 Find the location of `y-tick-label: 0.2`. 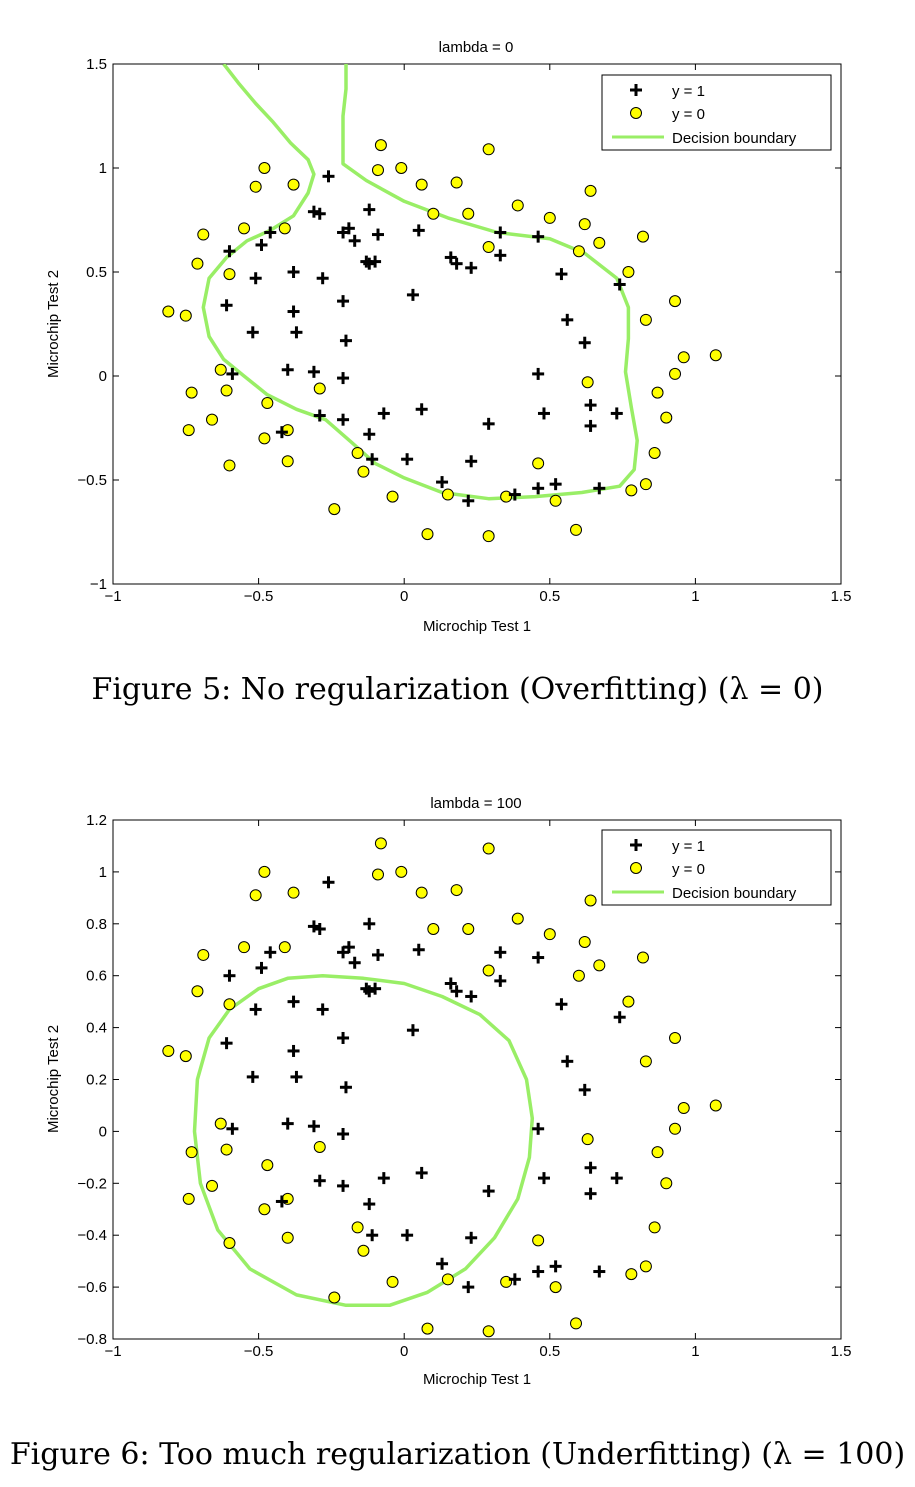

y-tick-label: 0.2 is located at coordinates (96, 1080).